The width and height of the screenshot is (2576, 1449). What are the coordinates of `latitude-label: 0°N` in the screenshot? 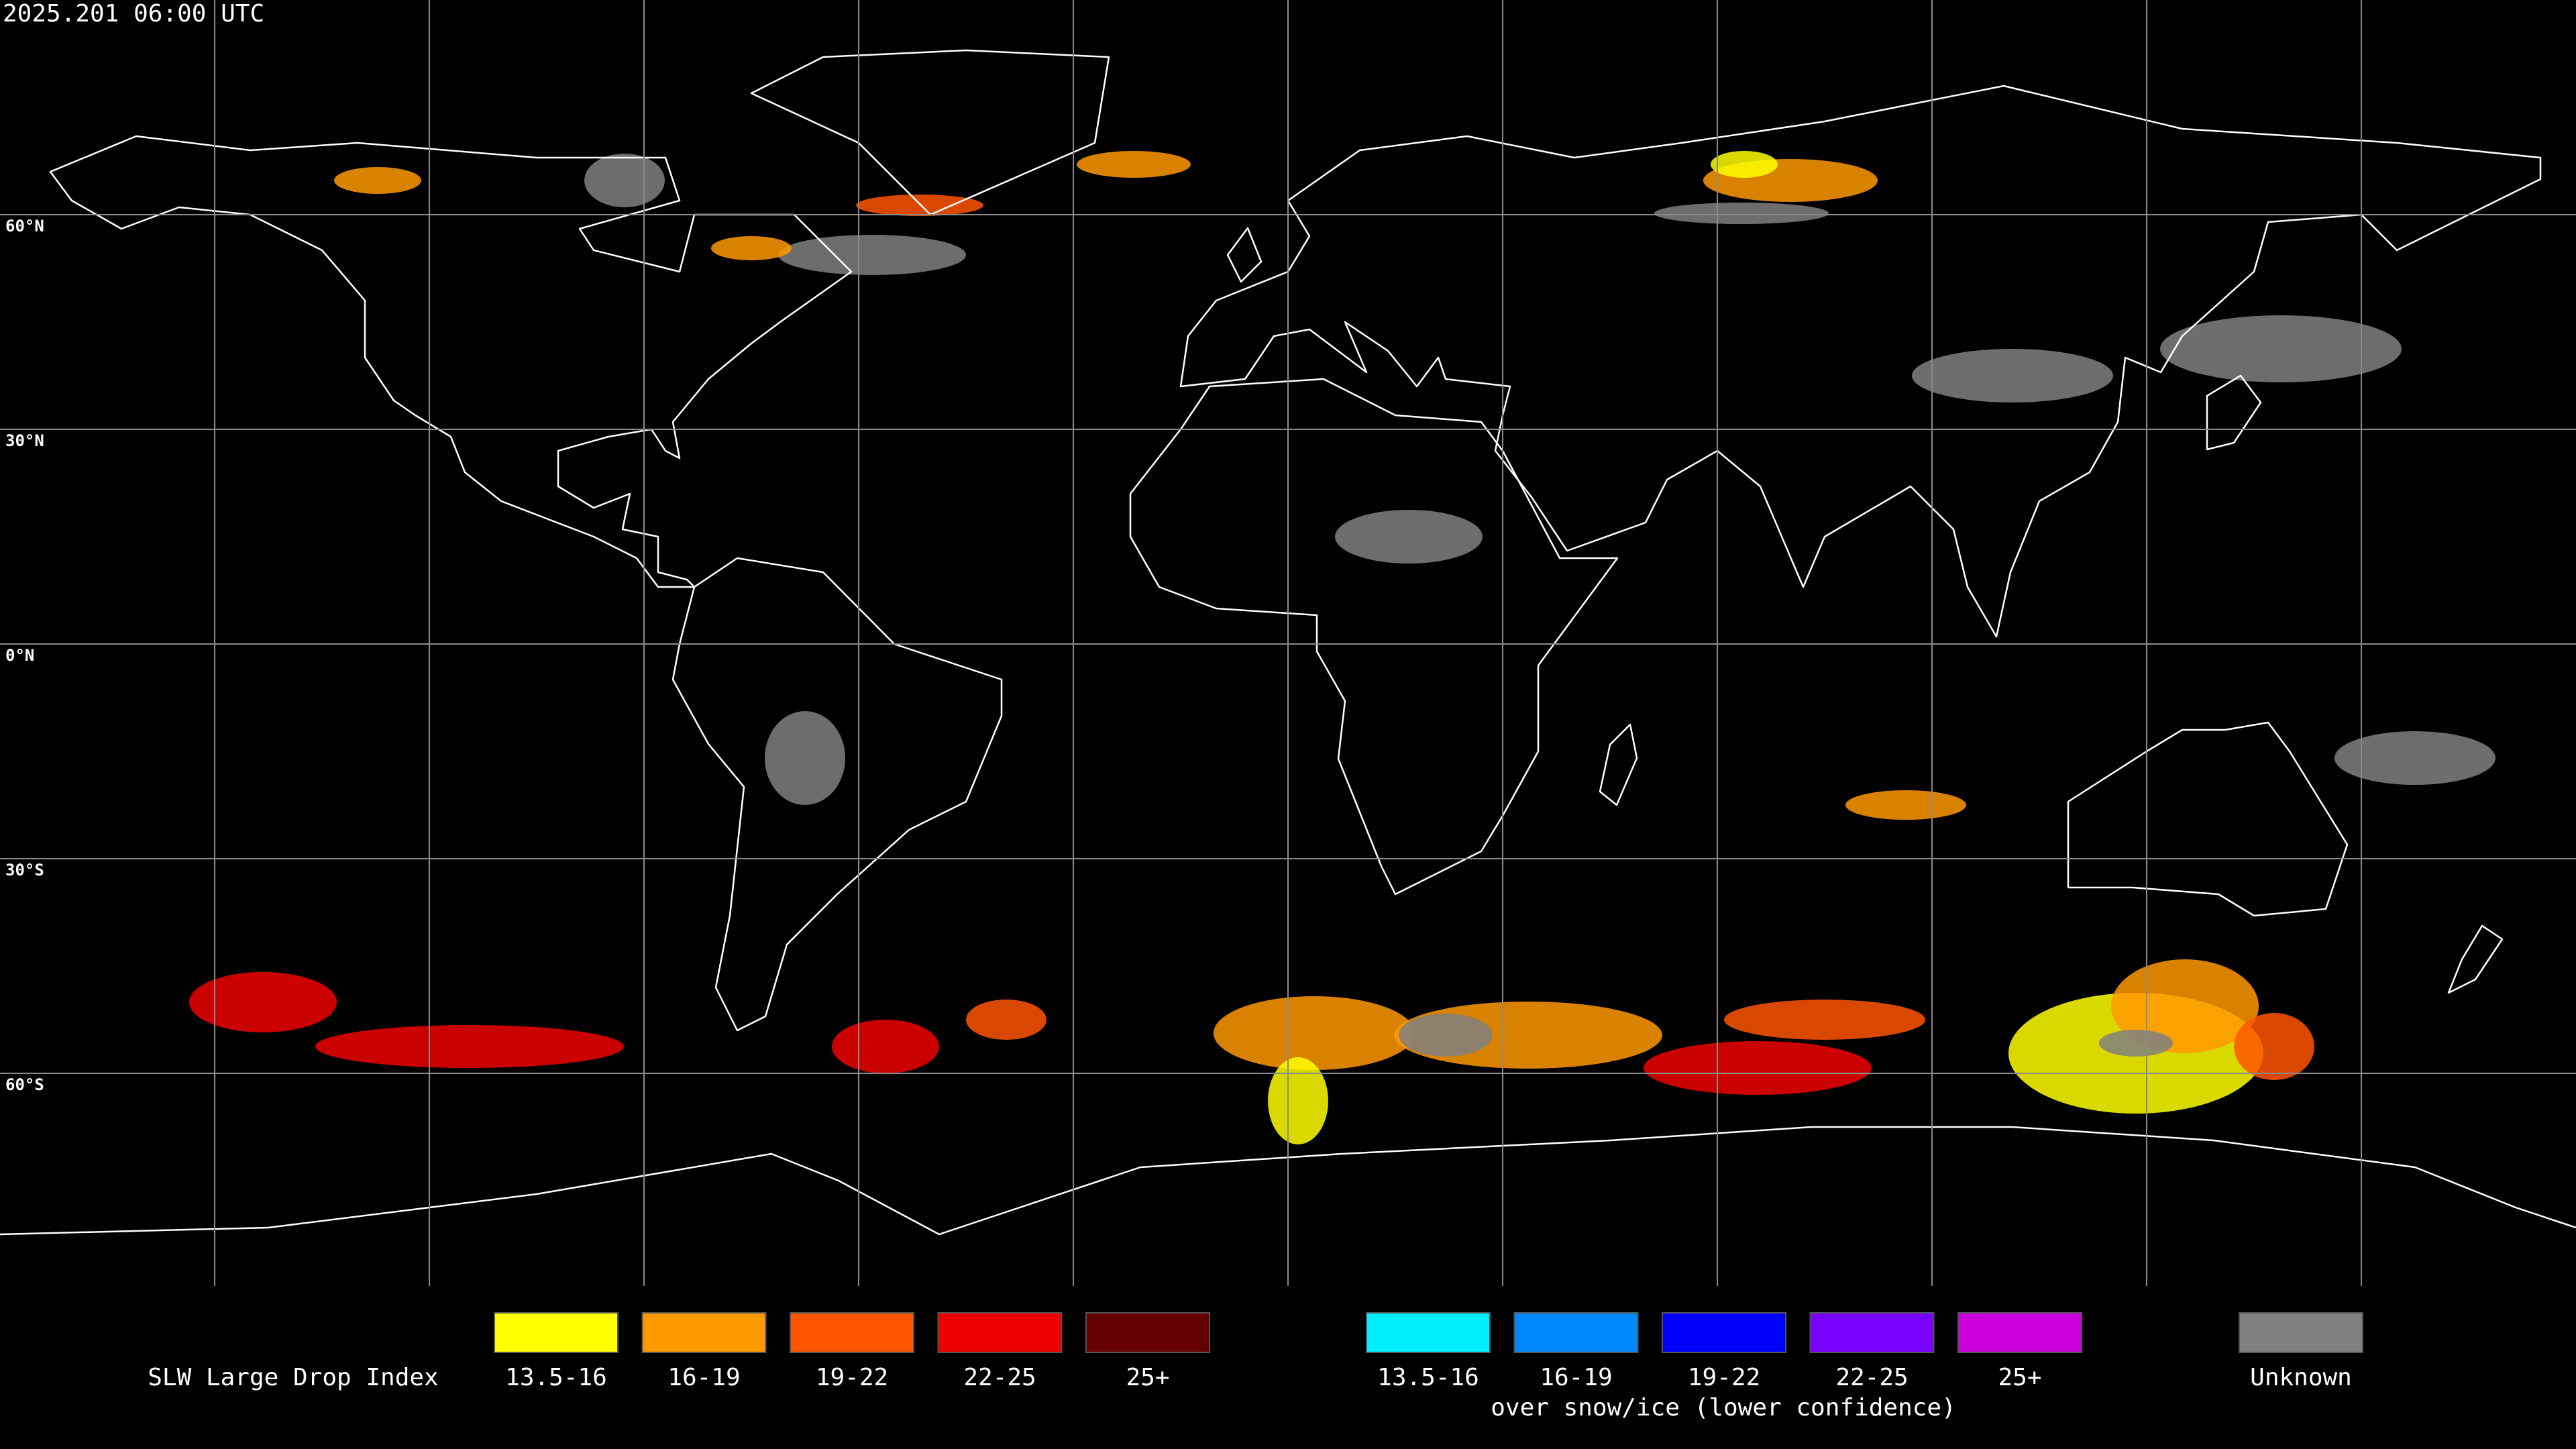 It's located at (19, 655).